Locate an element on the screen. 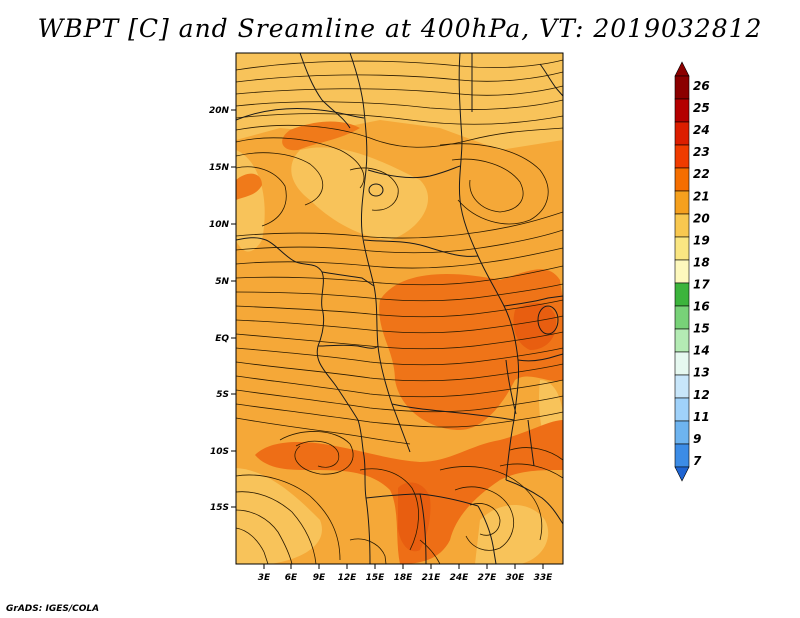 The image size is (800, 618). lakes is located at coordinates (463, 325).